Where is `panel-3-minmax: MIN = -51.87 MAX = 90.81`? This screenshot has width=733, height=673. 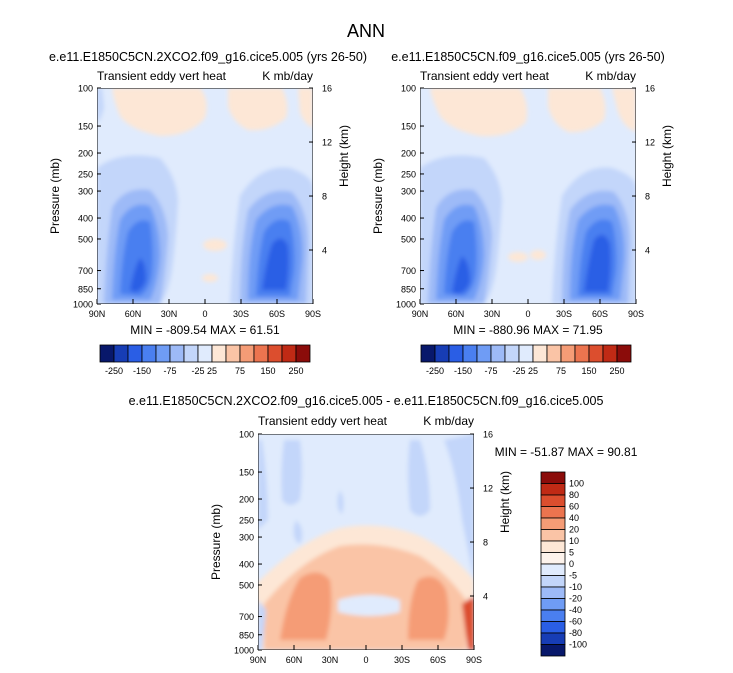
panel-3-minmax: MIN = -51.87 MAX = 90.81 is located at coordinates (566, 452).